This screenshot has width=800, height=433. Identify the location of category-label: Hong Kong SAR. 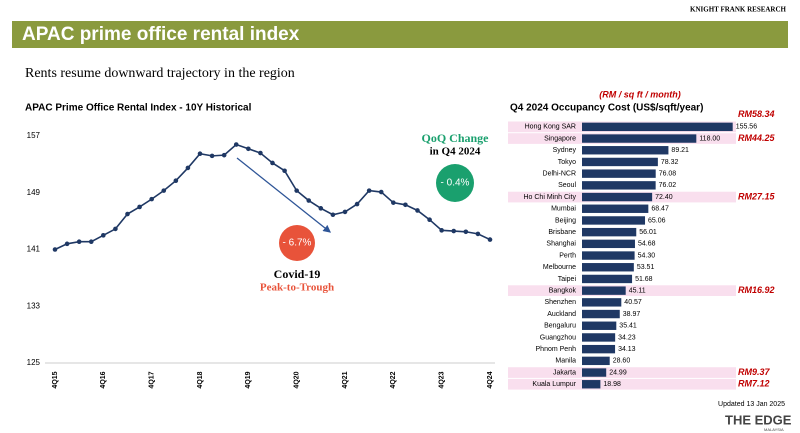
(550, 127).